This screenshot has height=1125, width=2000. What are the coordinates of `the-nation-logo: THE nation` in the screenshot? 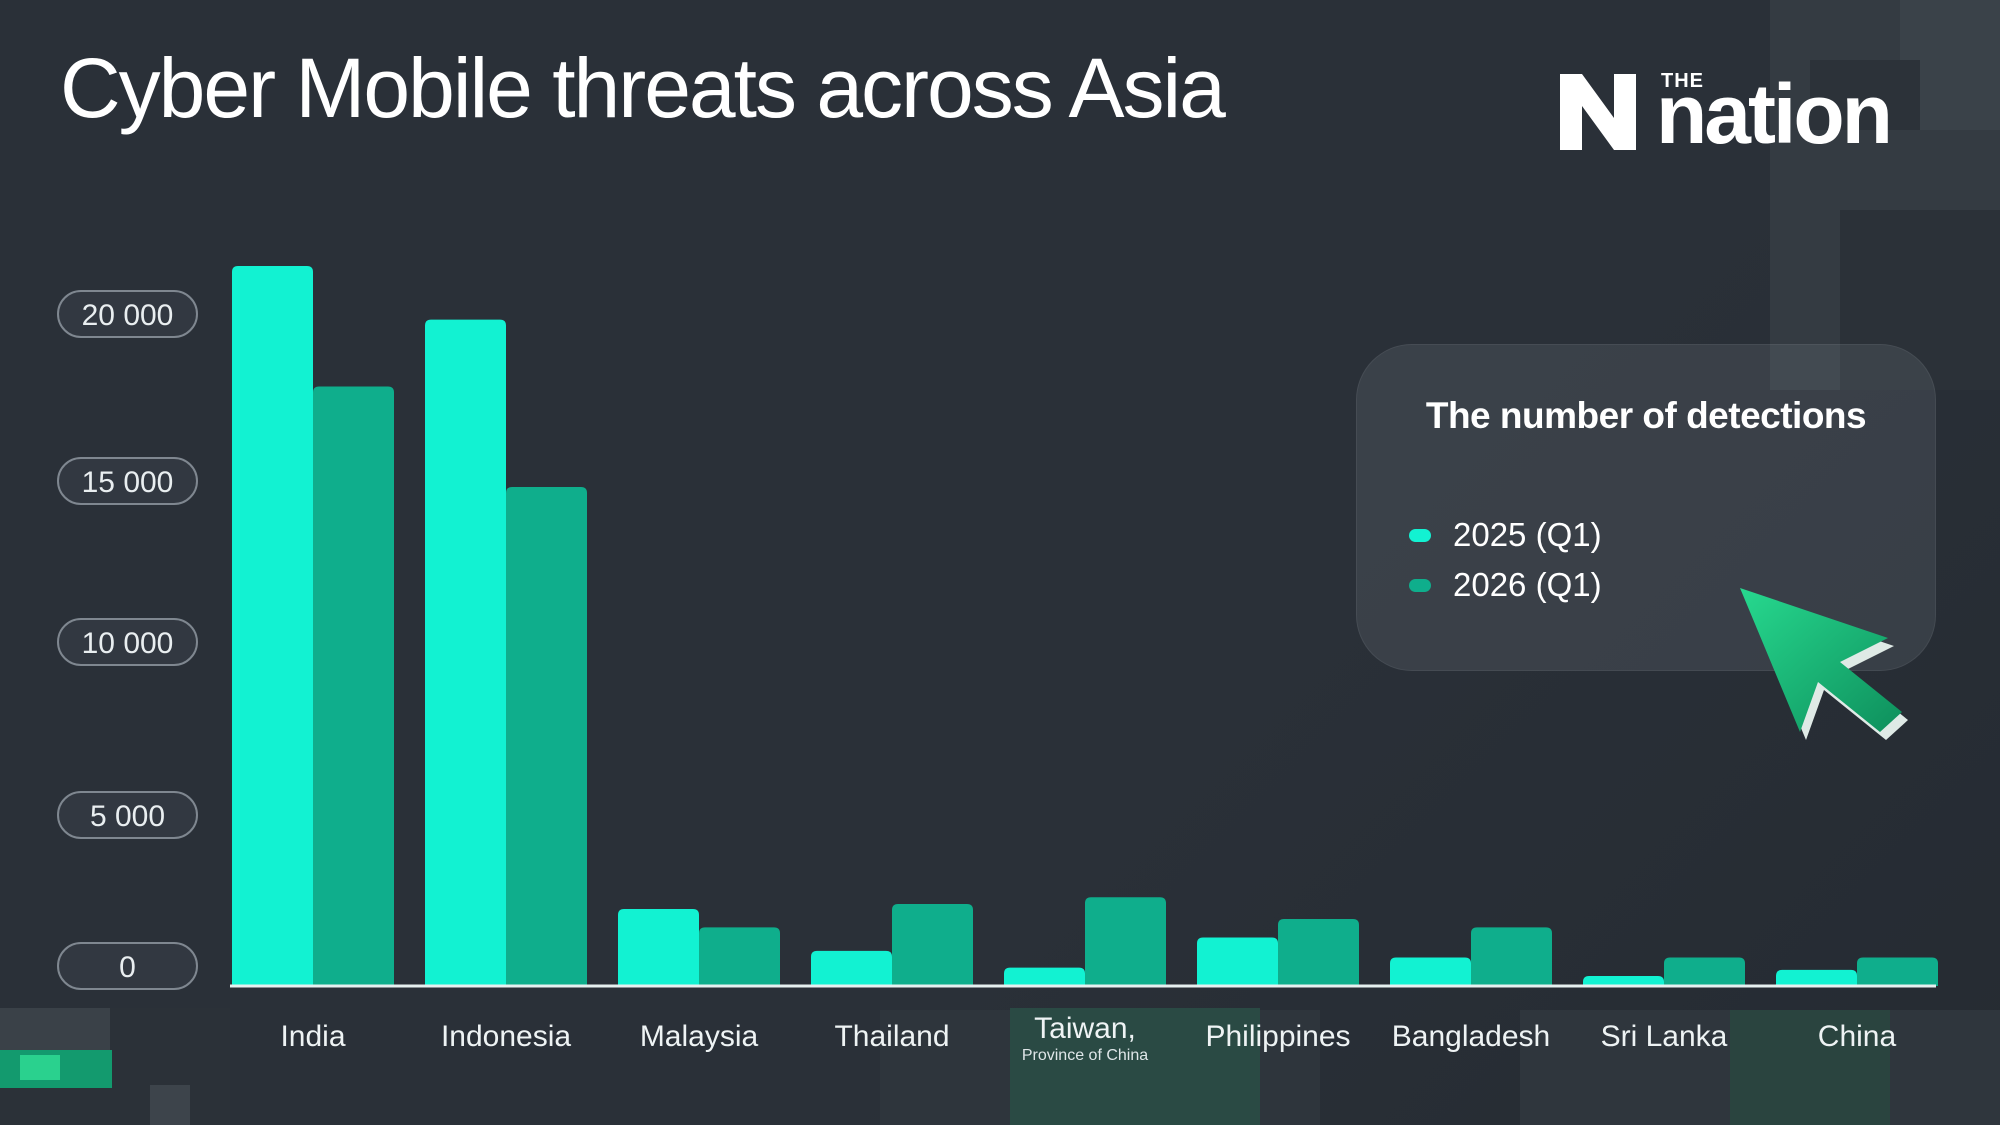 It's located at (1746, 111).